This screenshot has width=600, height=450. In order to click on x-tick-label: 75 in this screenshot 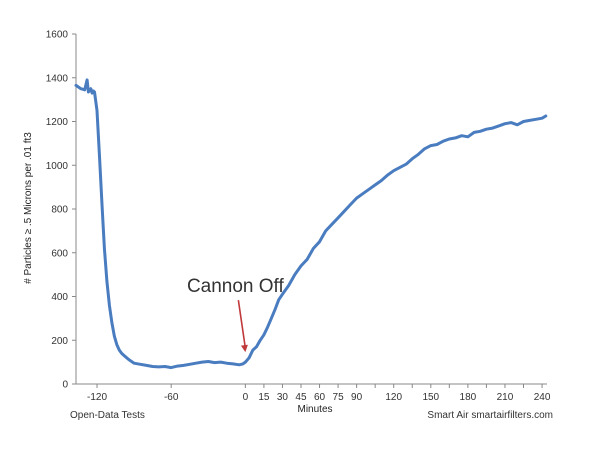, I will do `click(339, 397)`.